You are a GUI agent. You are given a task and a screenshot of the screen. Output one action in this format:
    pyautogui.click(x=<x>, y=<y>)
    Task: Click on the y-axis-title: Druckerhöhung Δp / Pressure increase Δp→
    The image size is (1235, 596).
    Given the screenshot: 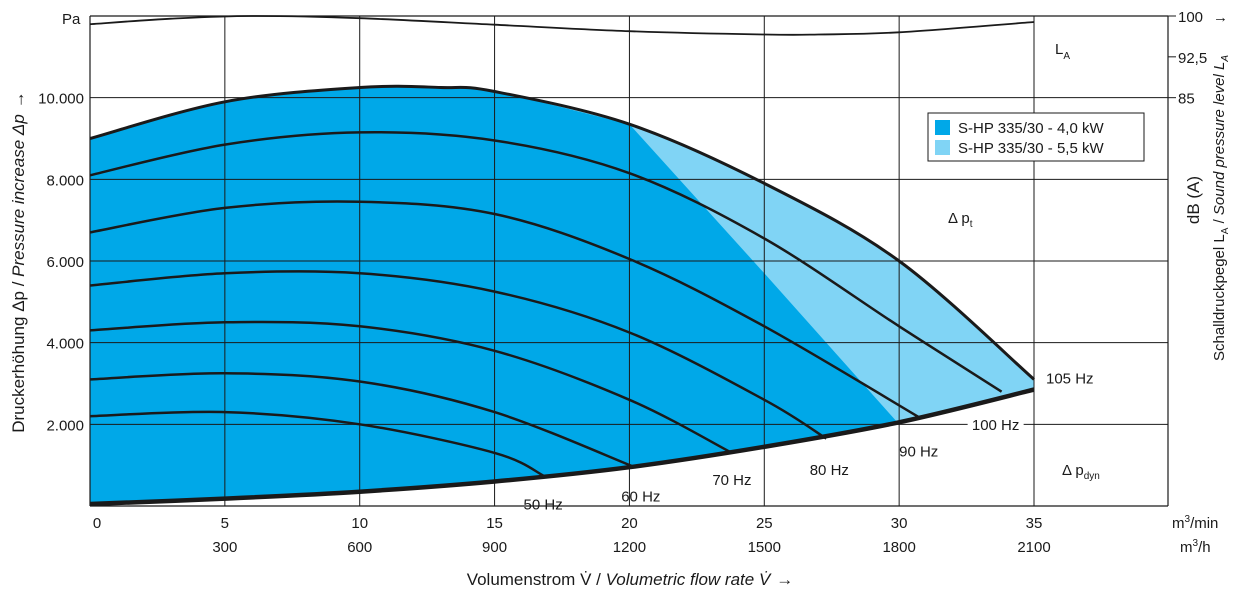 What is the action you would take?
    pyautogui.click(x=18, y=262)
    